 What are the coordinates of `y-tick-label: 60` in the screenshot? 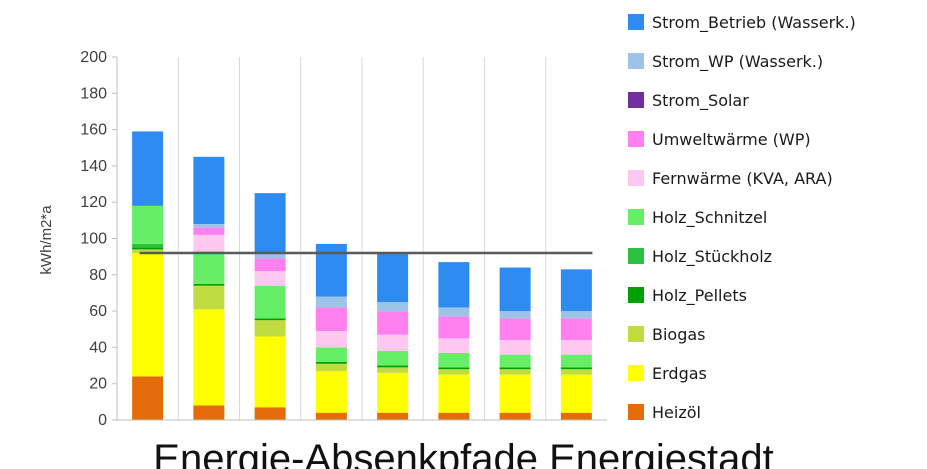 It's located at (98, 311).